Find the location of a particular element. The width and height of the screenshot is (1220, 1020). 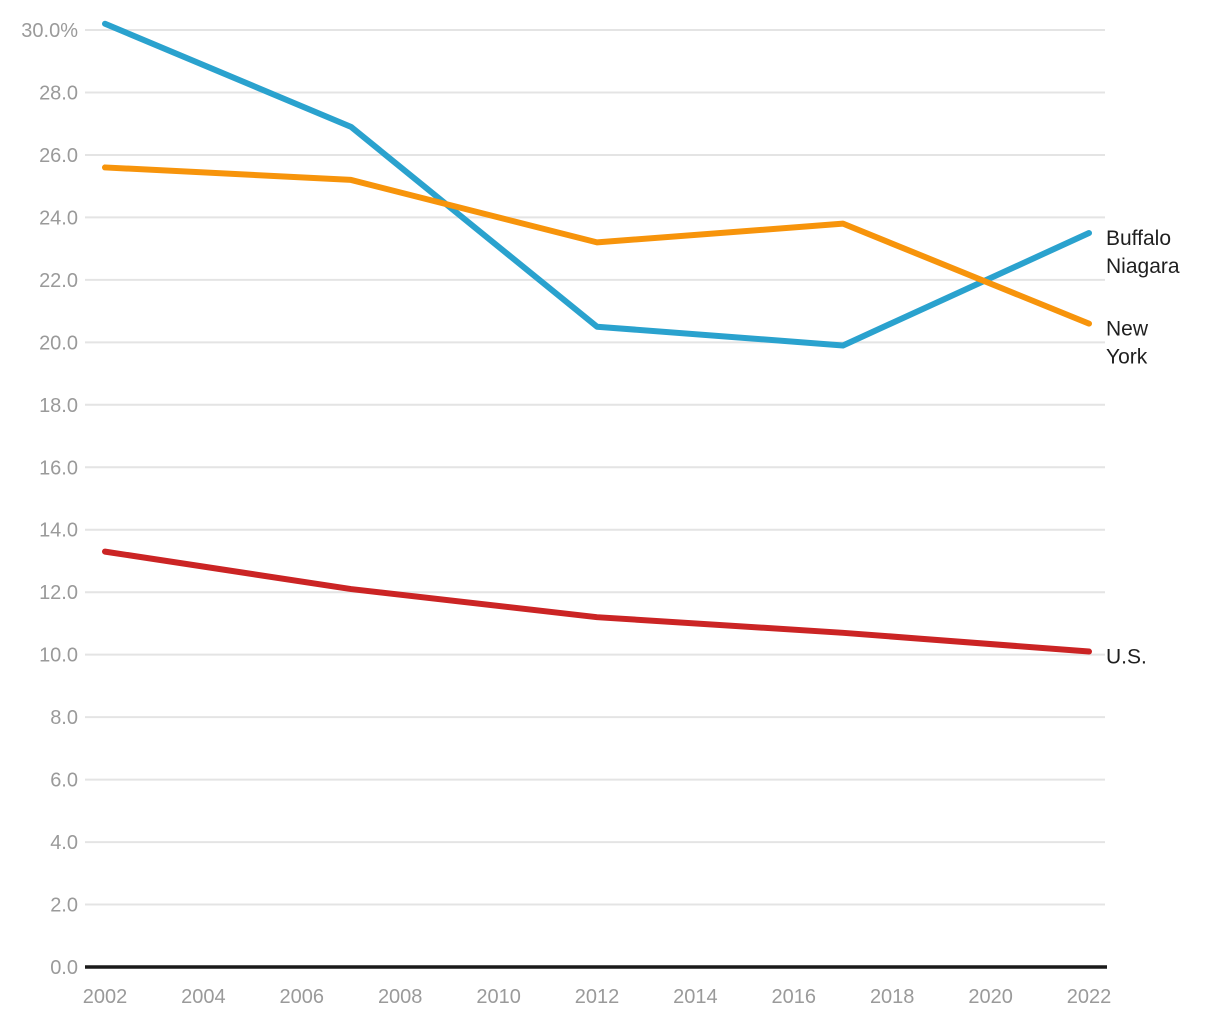

series-line-new-york is located at coordinates (597, 245).